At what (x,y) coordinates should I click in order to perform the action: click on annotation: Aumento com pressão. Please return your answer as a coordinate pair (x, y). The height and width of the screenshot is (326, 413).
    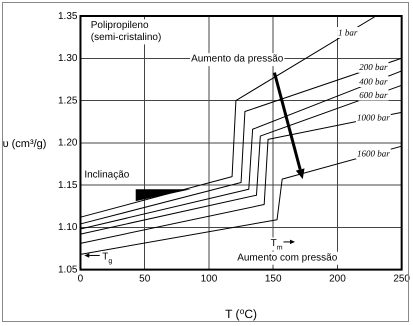
    Looking at the image, I should click on (287, 258).